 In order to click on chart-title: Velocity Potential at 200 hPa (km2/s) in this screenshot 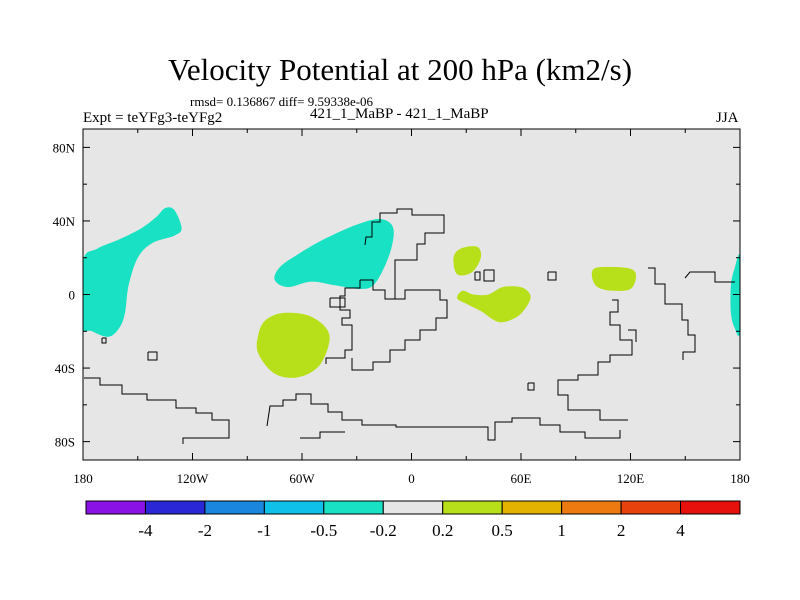, I will do `click(400, 69)`.